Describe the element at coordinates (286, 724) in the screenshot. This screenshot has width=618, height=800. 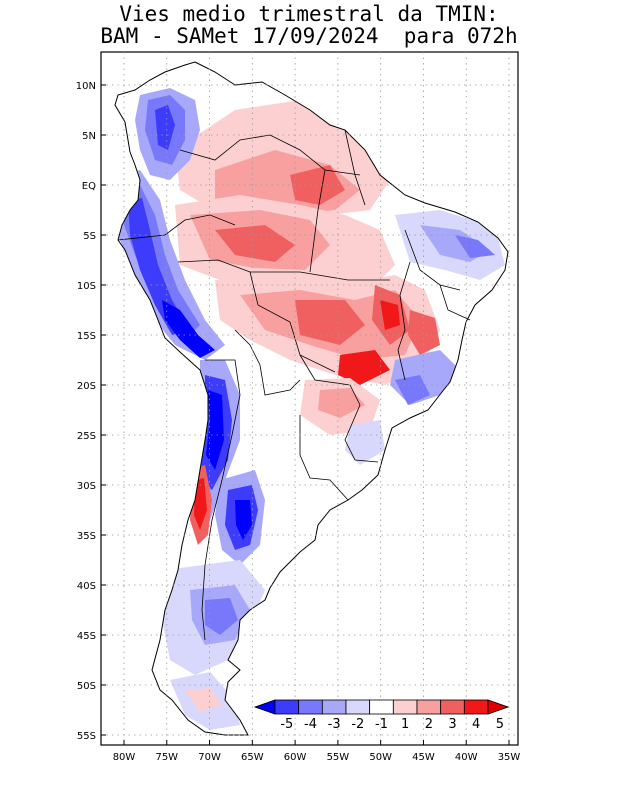
I see `colorbar-label: -5` at that location.